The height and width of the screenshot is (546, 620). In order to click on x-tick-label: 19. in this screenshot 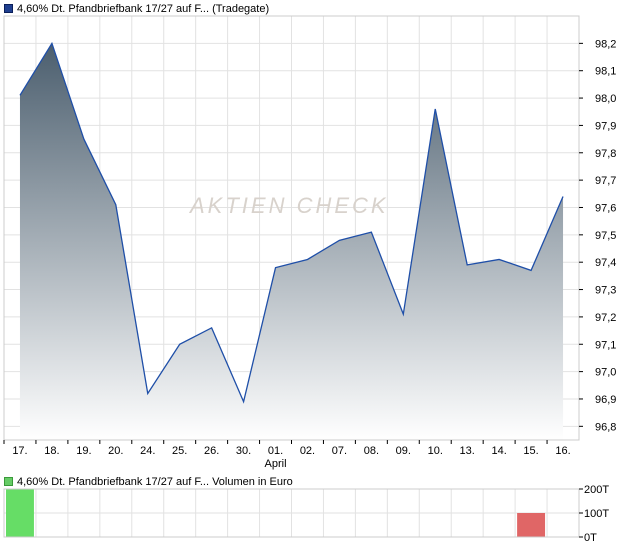, I will do `click(83, 451)`.